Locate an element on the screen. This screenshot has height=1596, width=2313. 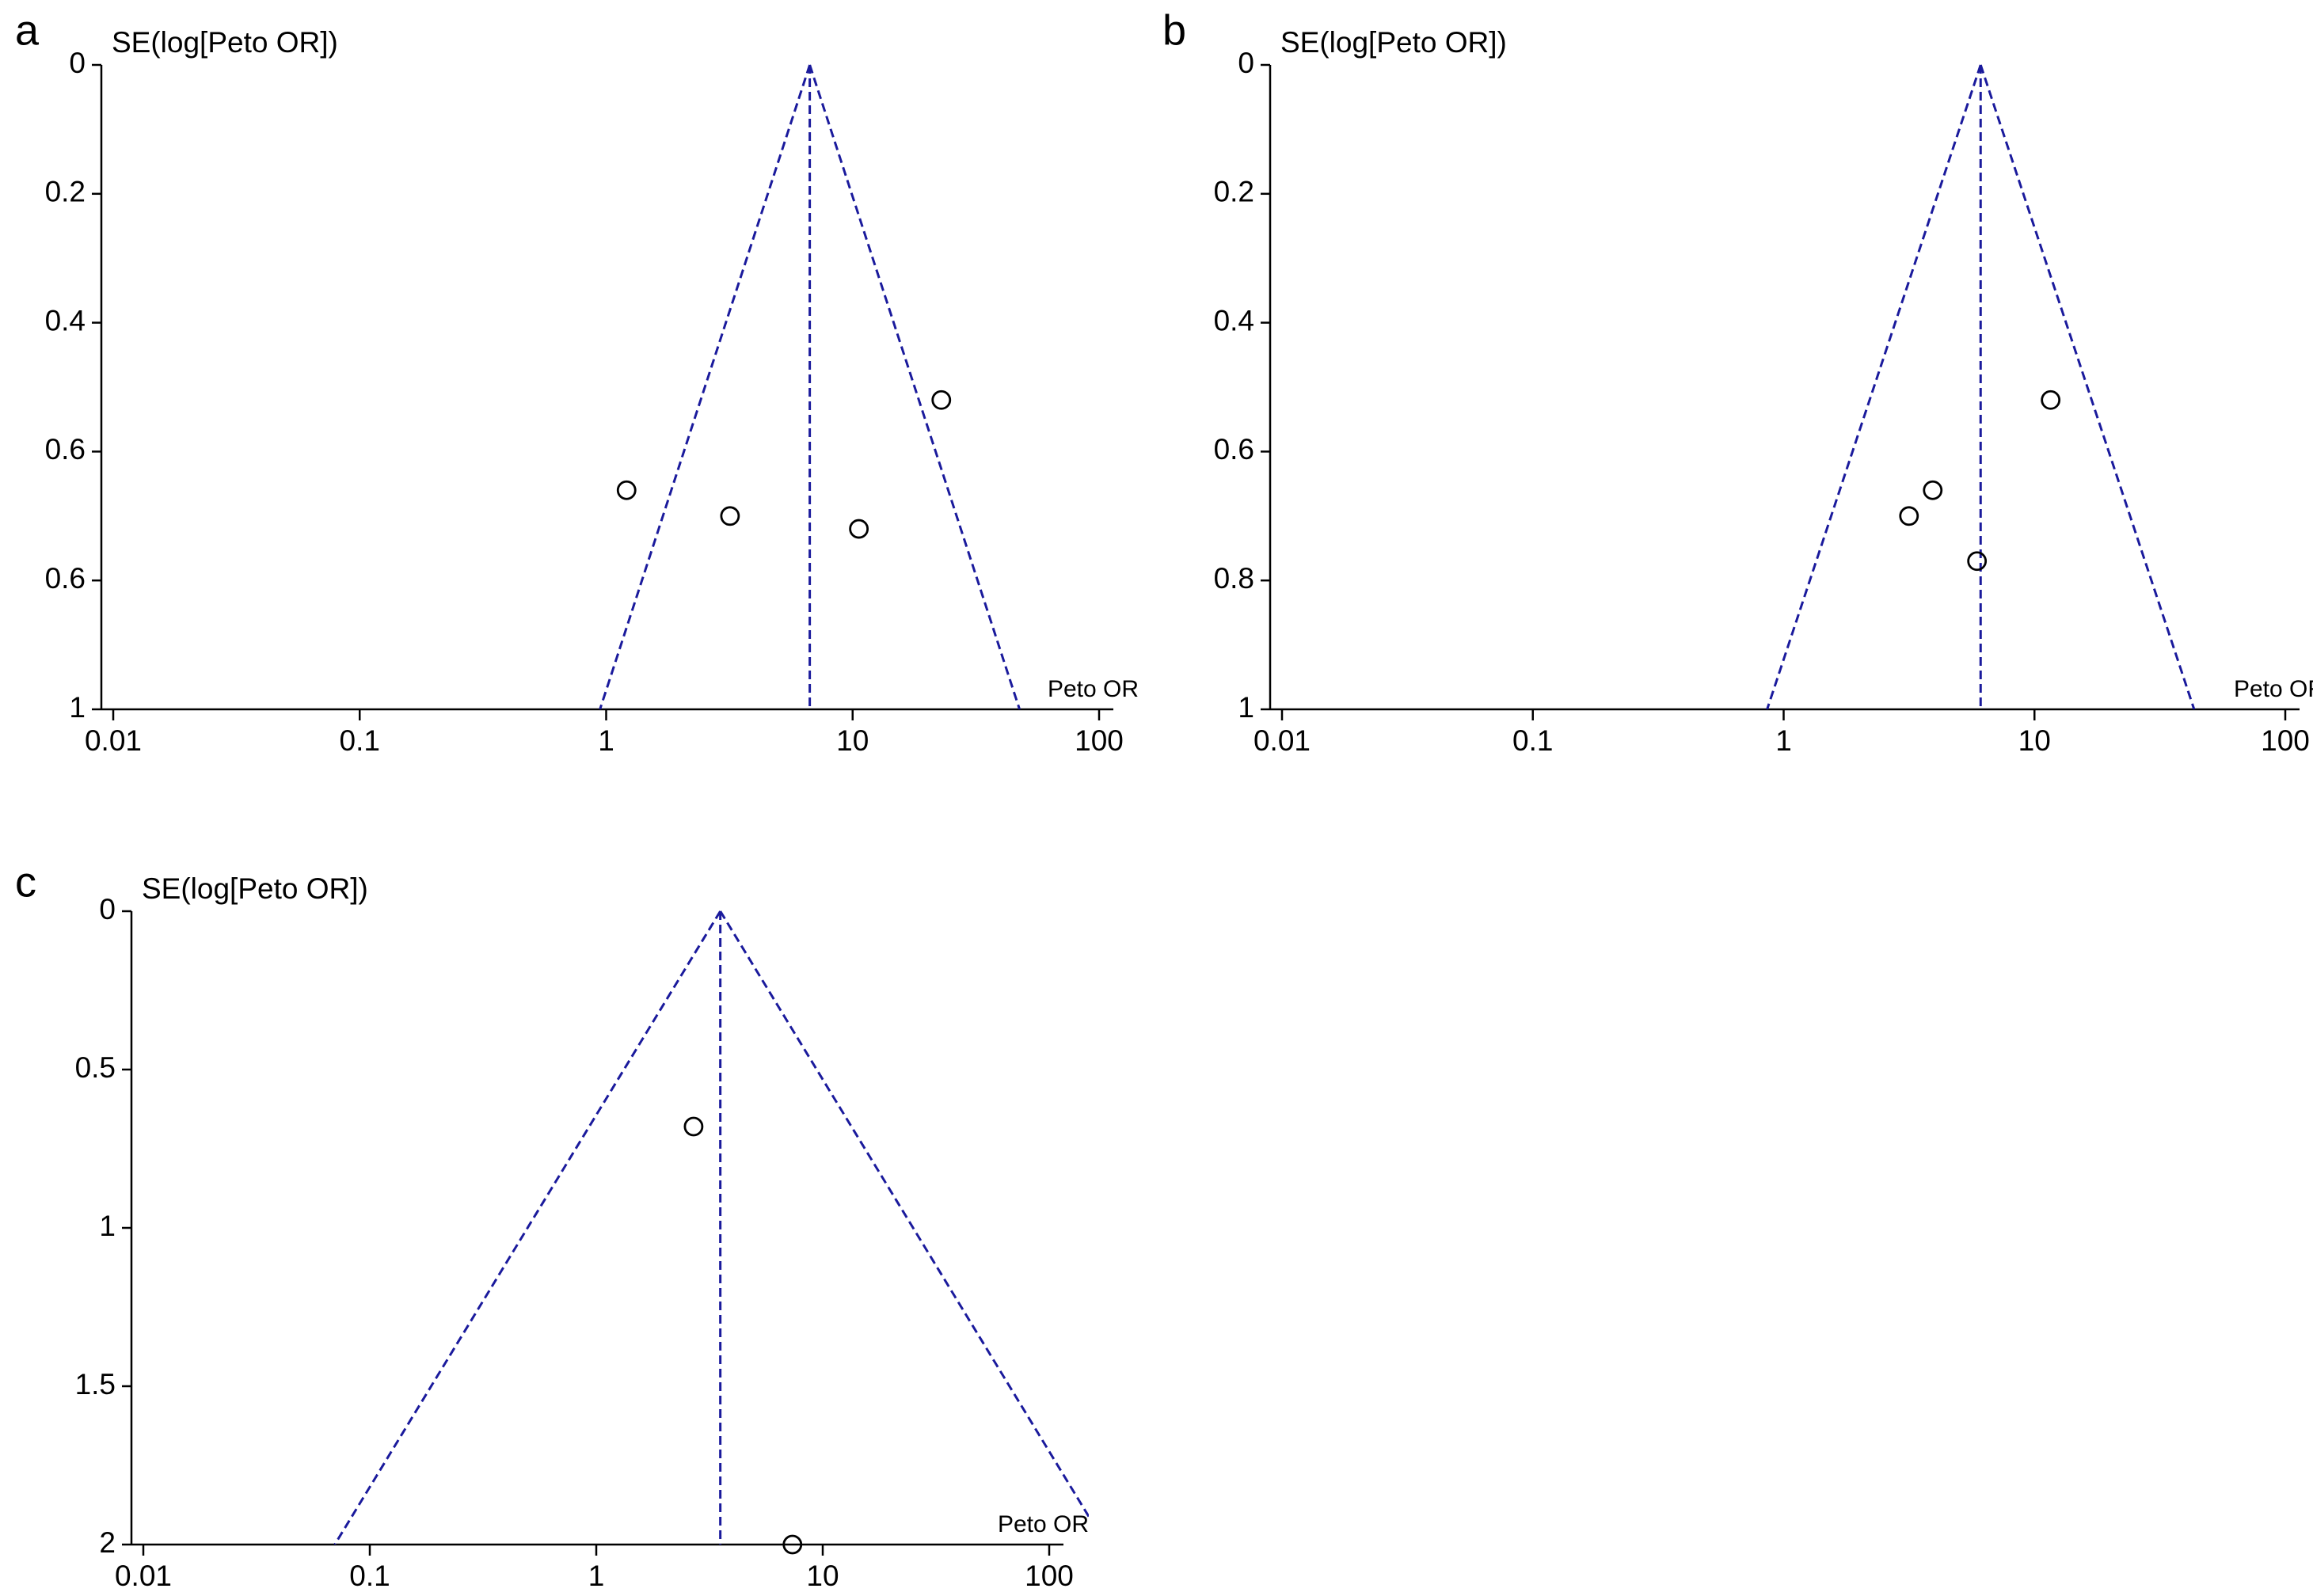
y-tick-label: 0.8 is located at coordinates (1234, 578).